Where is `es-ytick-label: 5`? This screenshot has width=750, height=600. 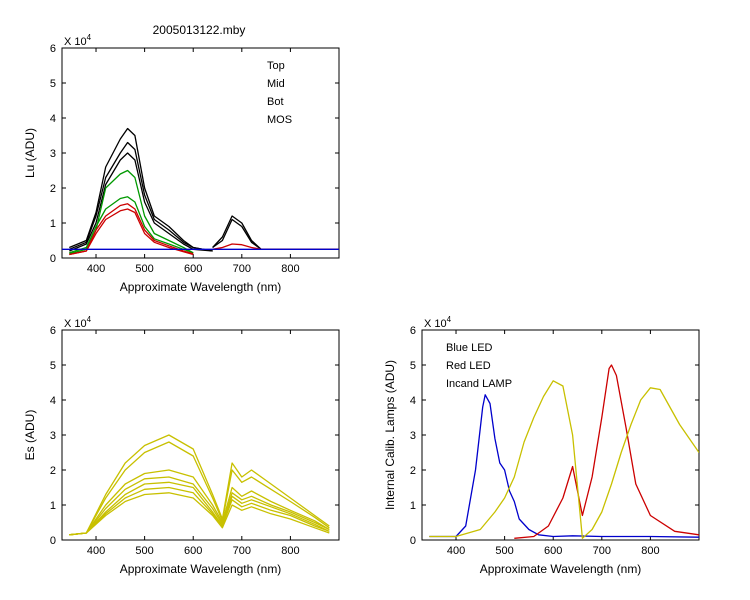 es-ytick-label: 5 is located at coordinates (53, 366).